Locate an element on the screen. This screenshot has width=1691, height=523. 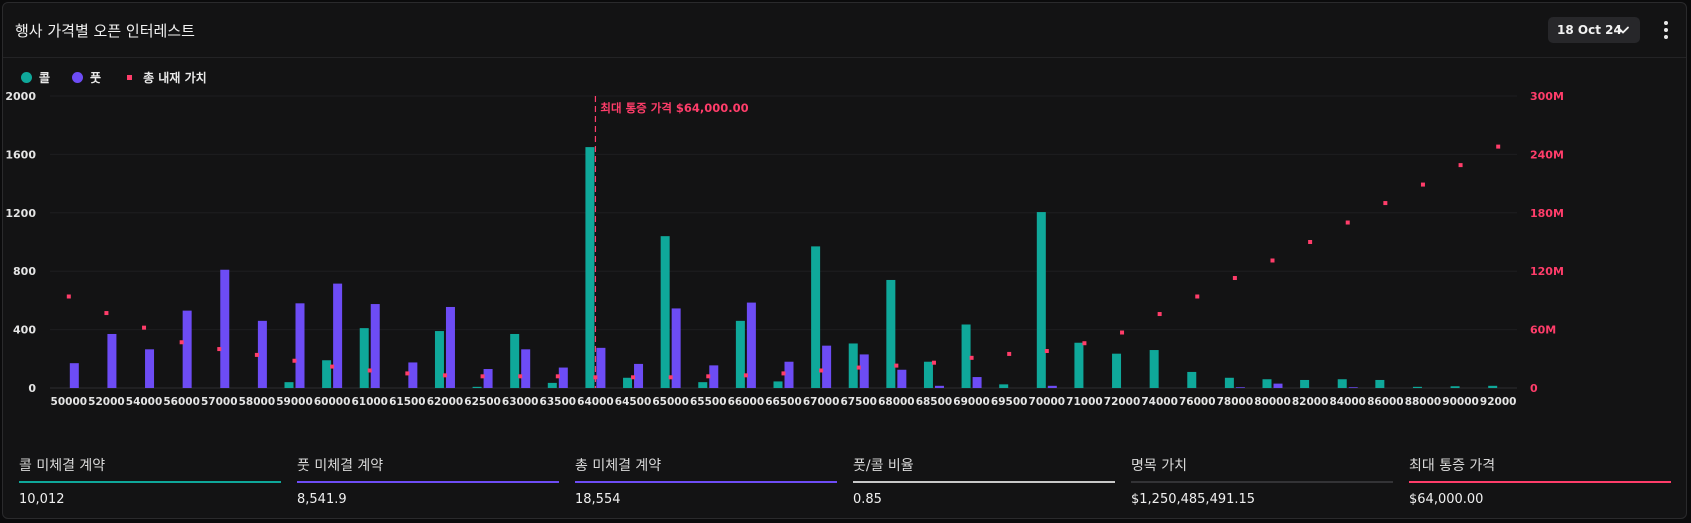
legend-call: 콜 is located at coordinates (35, 77).